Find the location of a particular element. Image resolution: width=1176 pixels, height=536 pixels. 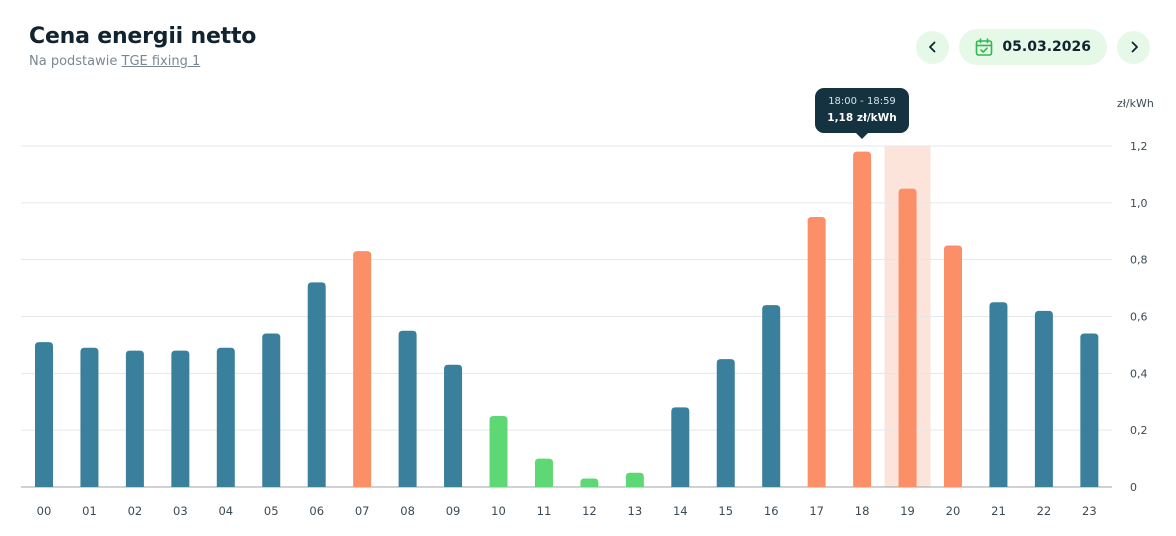

x-tick-label: 20 is located at coordinates (953, 511).